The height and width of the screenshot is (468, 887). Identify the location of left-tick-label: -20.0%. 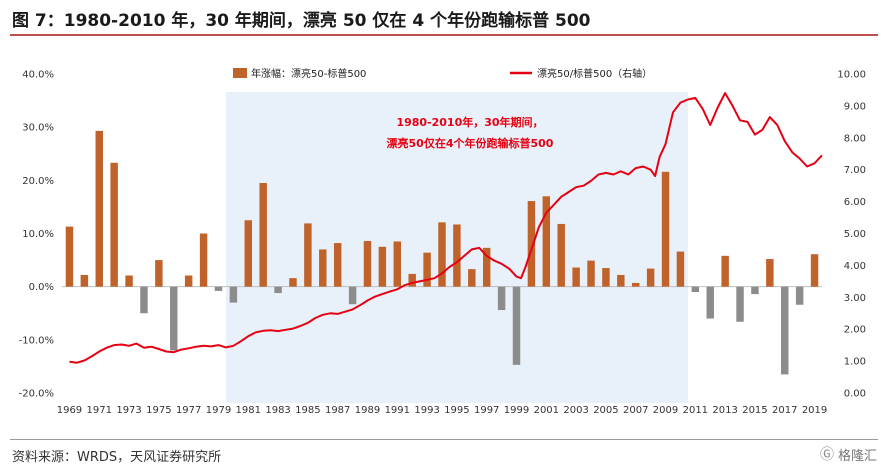
(36, 394).